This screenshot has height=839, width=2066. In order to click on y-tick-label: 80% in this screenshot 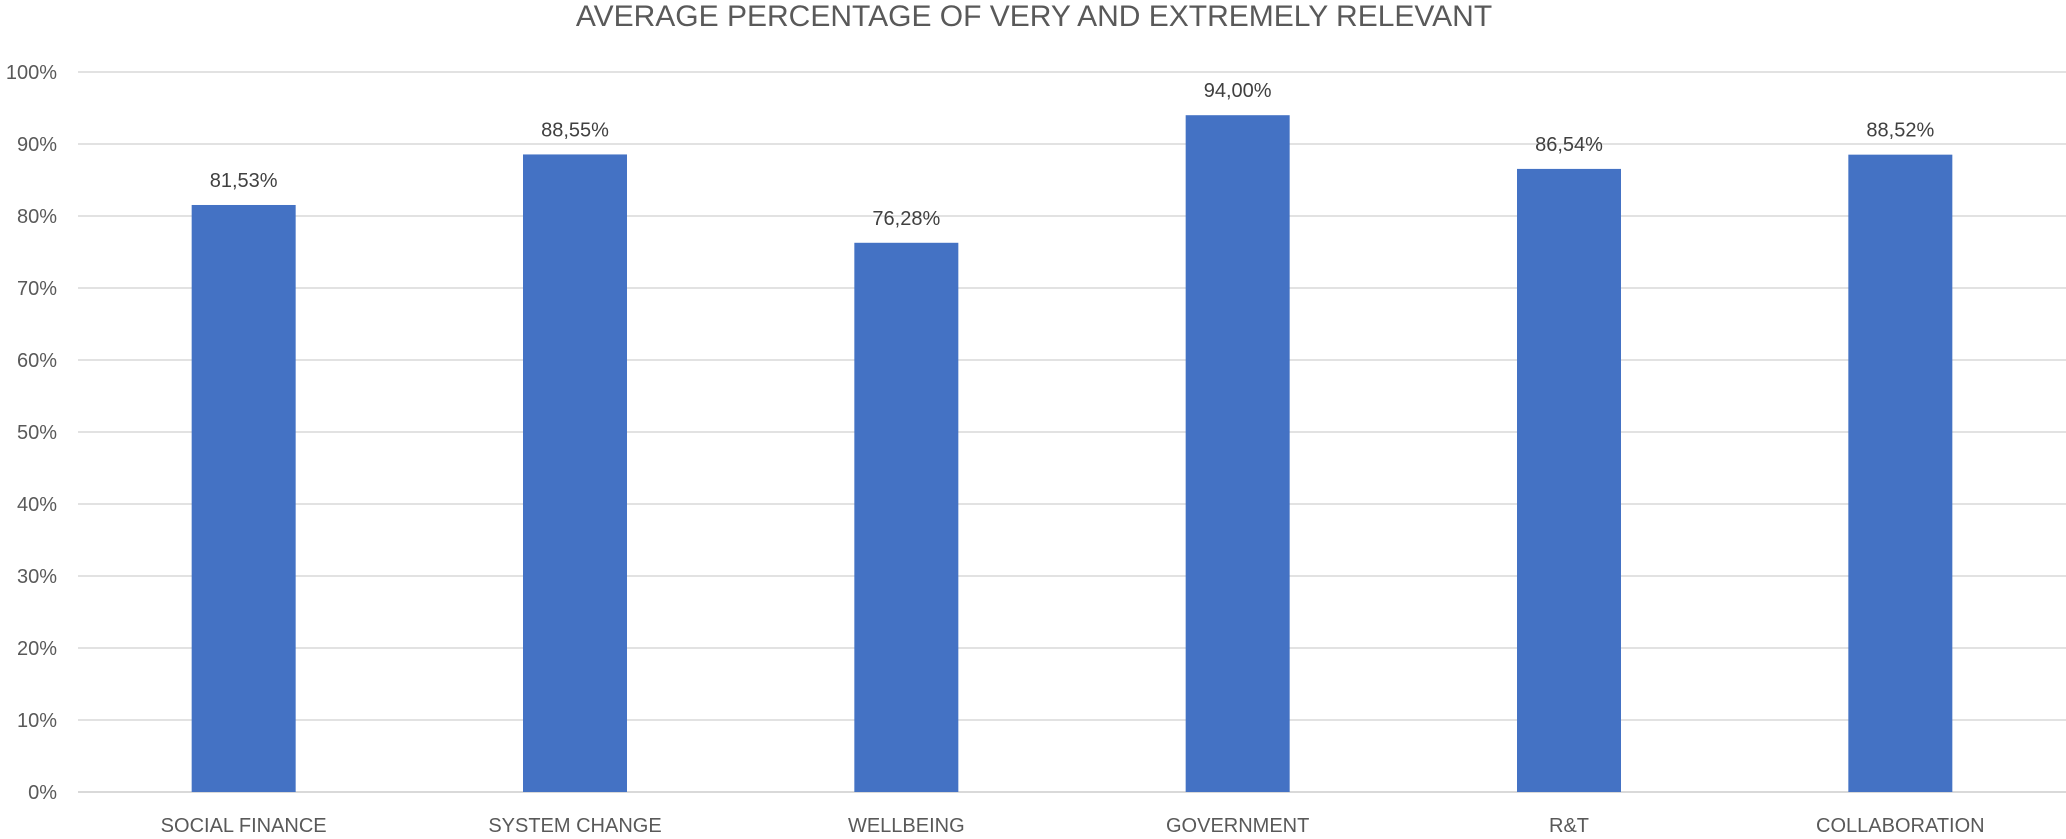, I will do `click(37, 217)`.